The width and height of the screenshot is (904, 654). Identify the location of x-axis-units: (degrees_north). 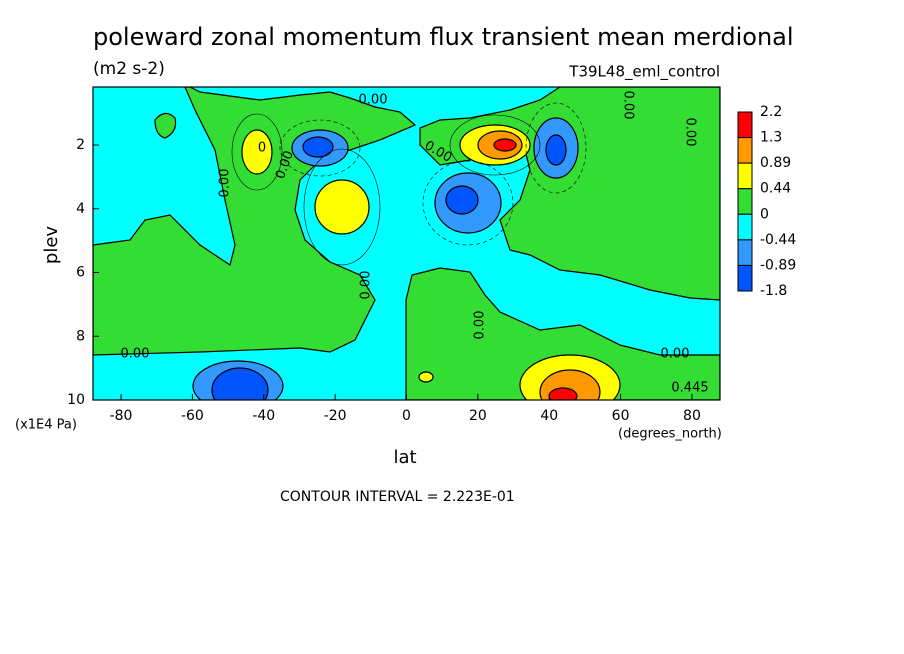
(670, 434).